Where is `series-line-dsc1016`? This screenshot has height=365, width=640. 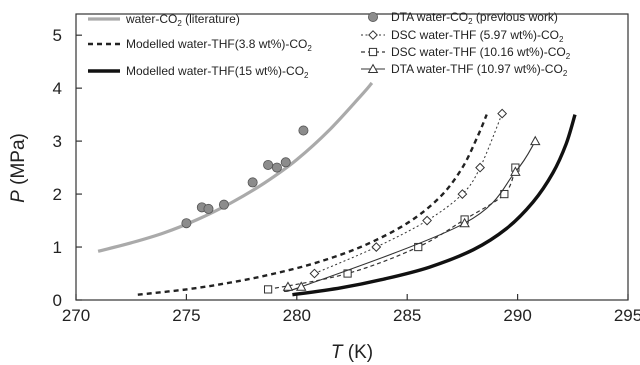
series-line-dsc1016 is located at coordinates (391, 228).